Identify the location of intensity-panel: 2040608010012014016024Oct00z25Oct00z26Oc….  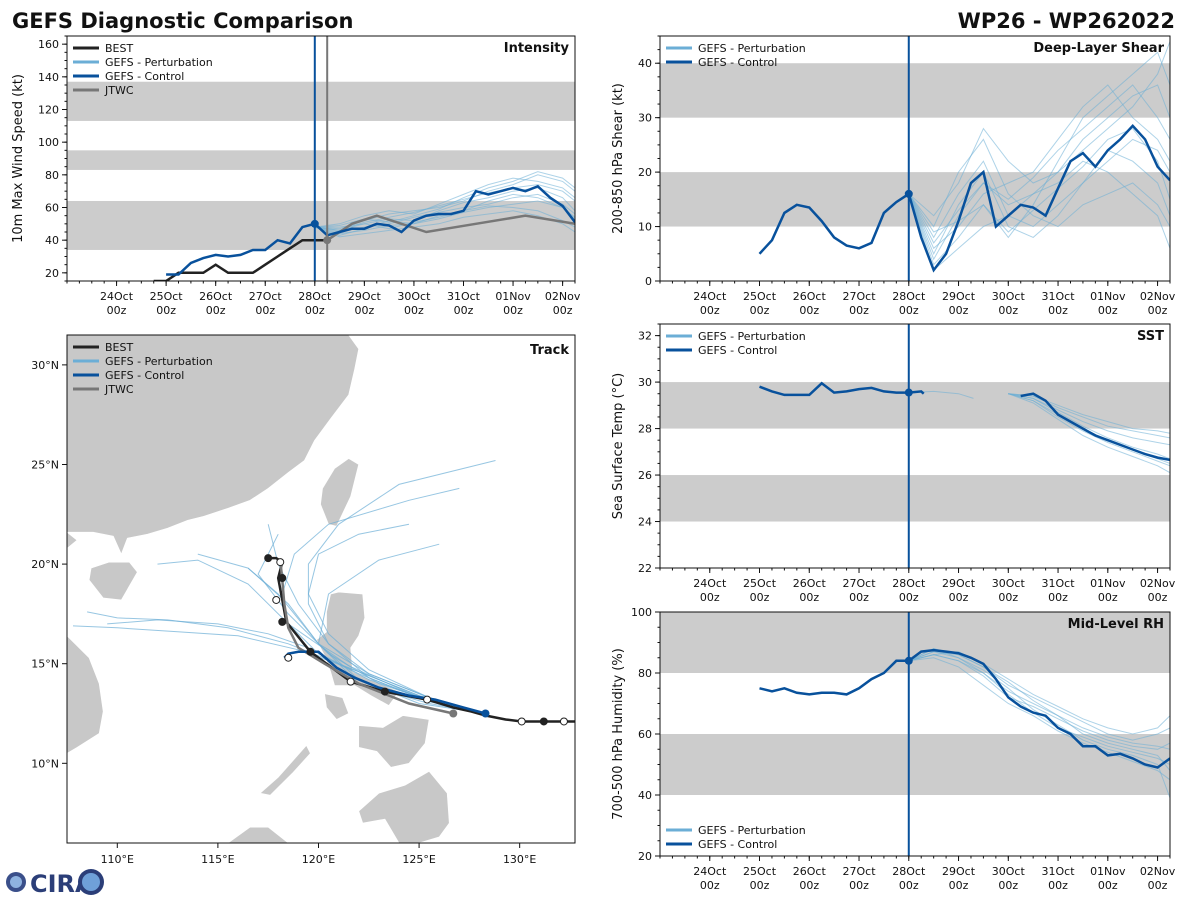
(296, 176).